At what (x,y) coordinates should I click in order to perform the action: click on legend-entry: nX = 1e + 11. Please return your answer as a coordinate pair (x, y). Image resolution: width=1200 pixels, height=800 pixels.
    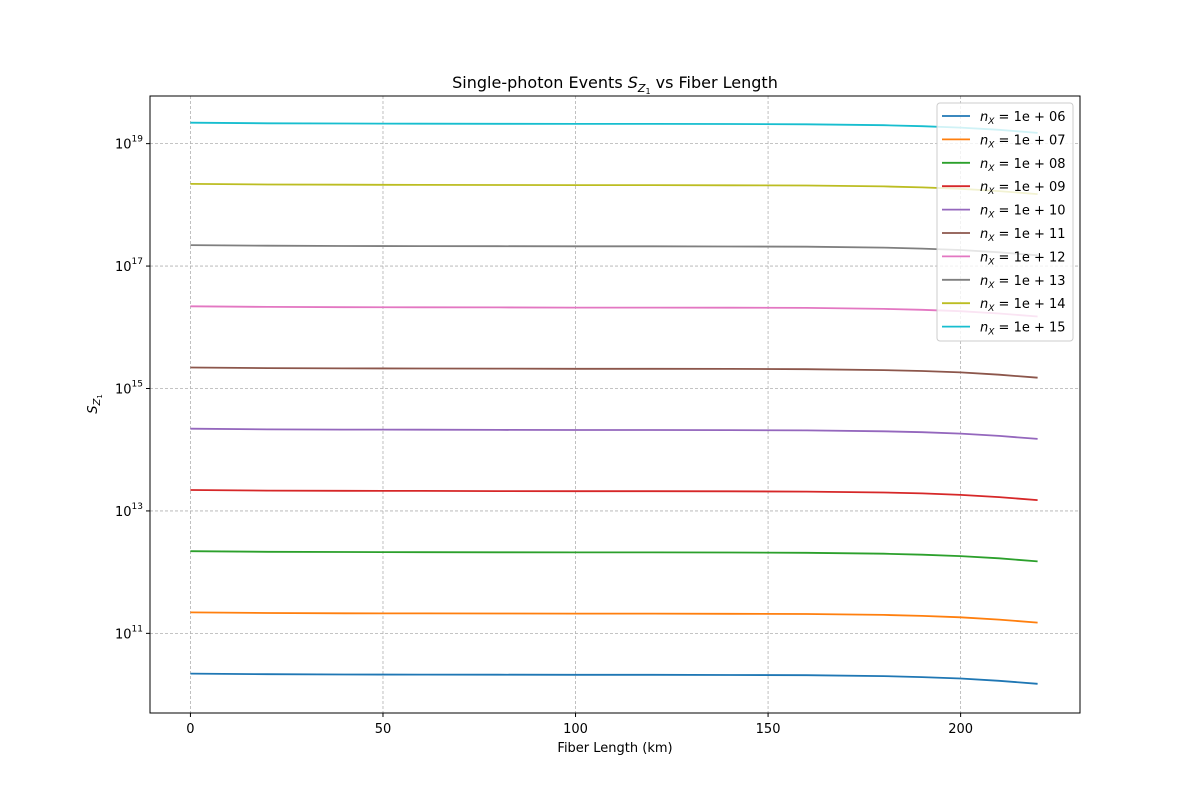
    Looking at the image, I should click on (1023, 235).